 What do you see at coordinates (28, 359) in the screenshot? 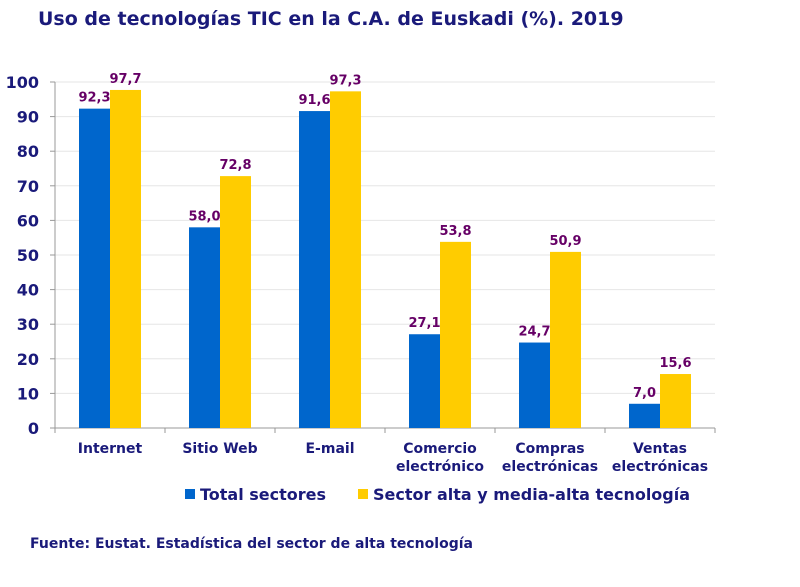
I see `y-tick-label: 20` at bounding box center [28, 359].